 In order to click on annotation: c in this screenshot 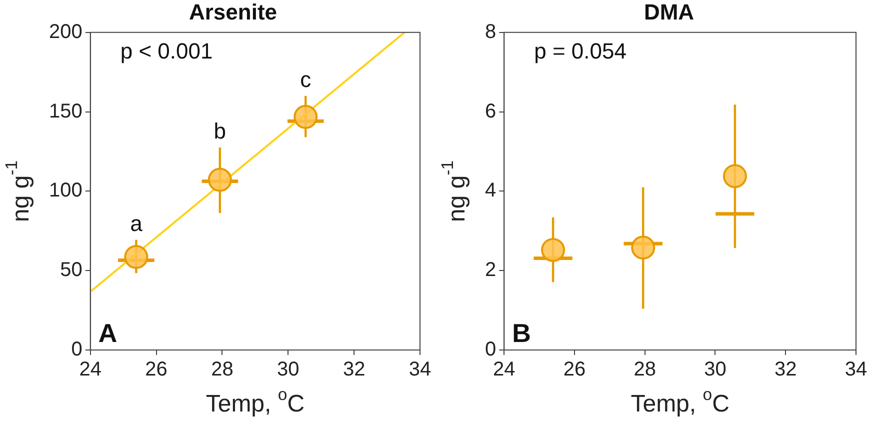, I will do `click(306, 79)`.